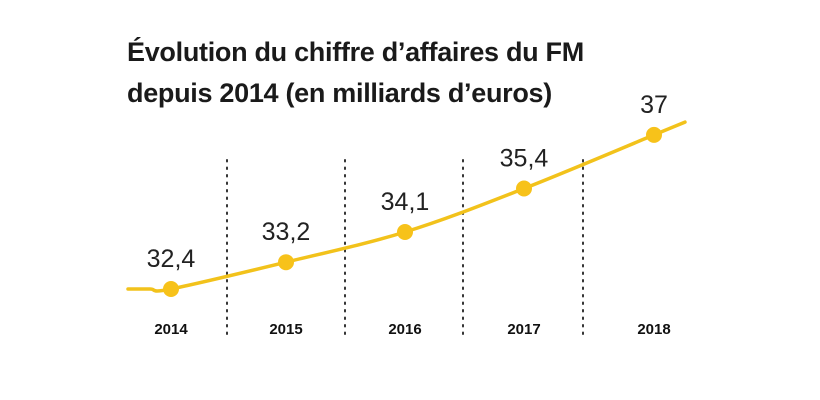  What do you see at coordinates (286, 262) in the screenshot?
I see `data-point-2015` at bounding box center [286, 262].